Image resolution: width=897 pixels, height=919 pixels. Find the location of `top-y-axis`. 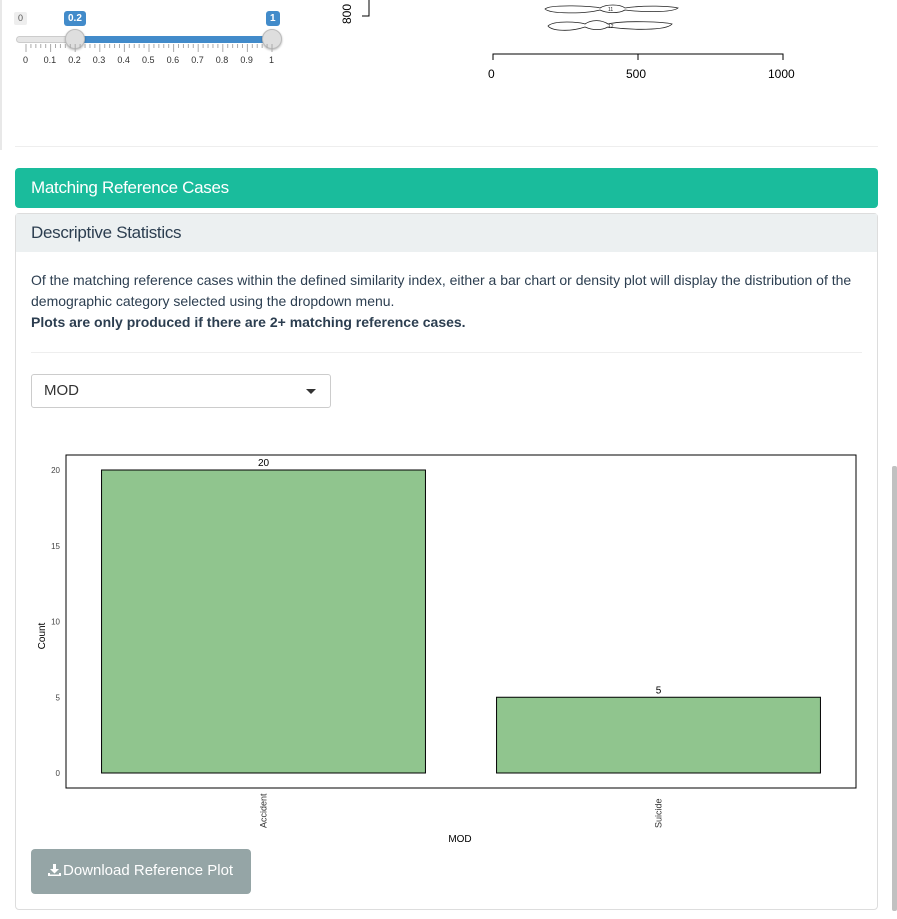

top-y-axis is located at coordinates (366, 8).